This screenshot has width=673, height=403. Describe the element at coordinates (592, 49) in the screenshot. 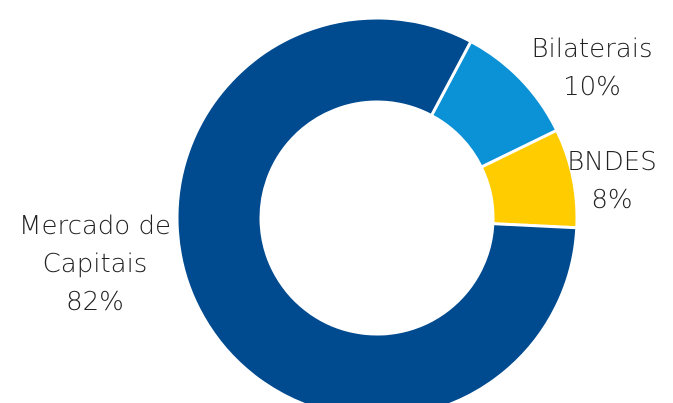

I see `slice-name-label-0-0: Bilaterais` at that location.